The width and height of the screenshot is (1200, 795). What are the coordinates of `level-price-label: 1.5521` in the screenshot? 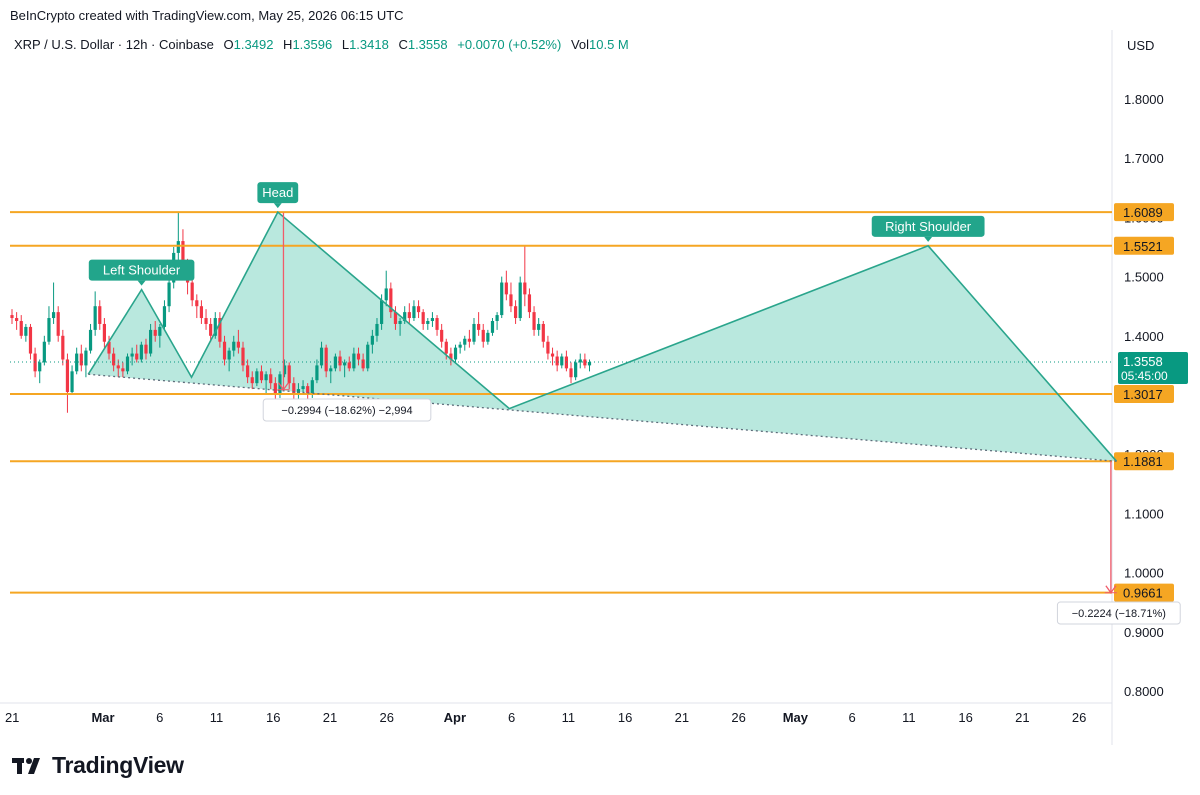 It's located at (1143, 246).